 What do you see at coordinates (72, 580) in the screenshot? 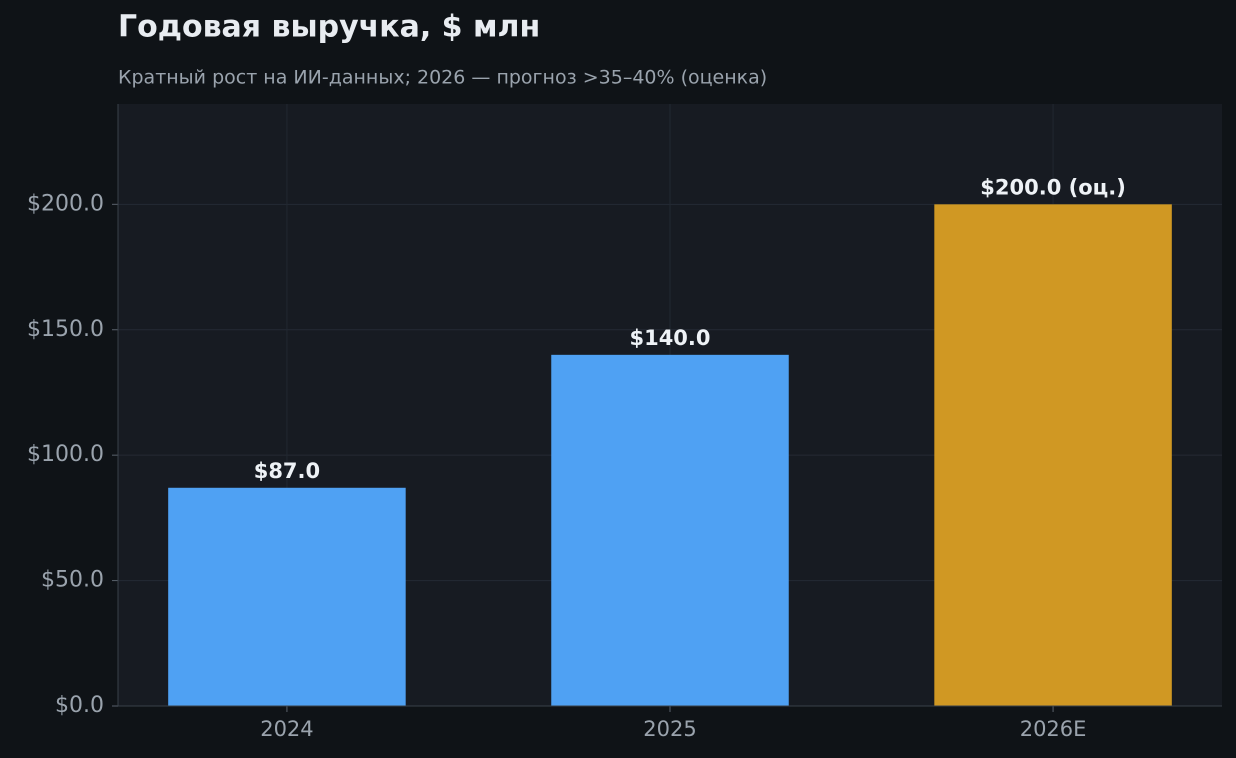
I see `y-tick-label: $50.0` at bounding box center [72, 580].